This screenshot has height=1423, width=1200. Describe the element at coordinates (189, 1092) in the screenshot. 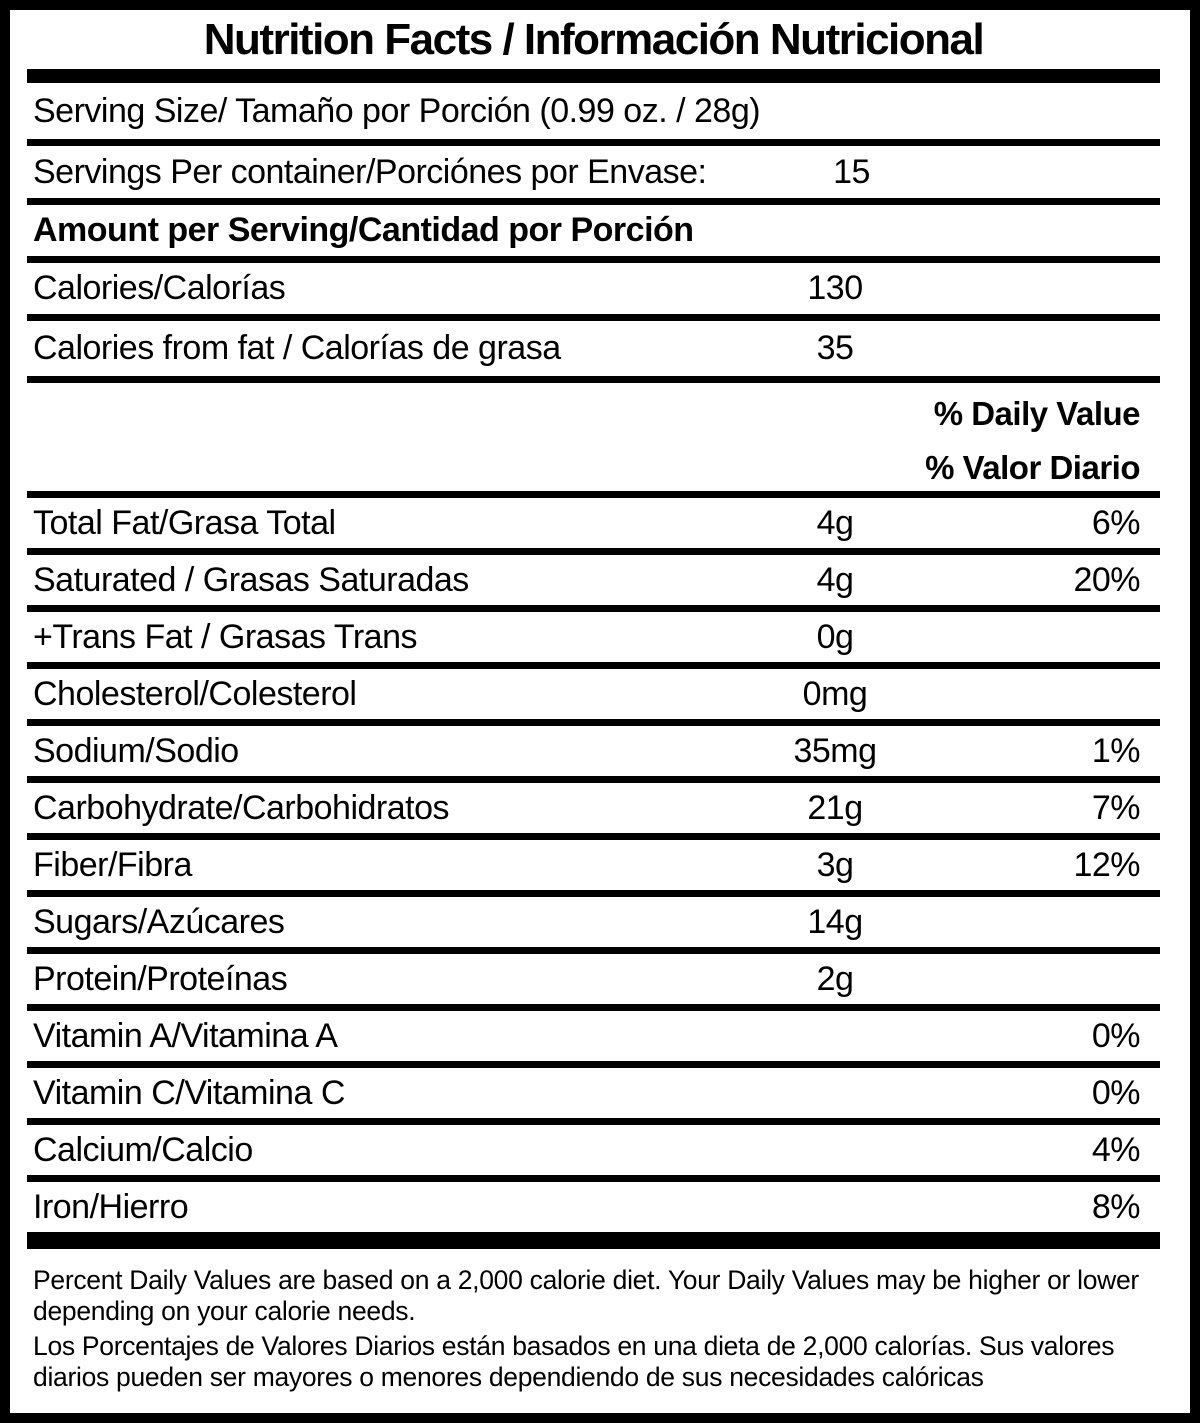

I see `nutrient-name: Vitamin C/Vitamina C` at that location.